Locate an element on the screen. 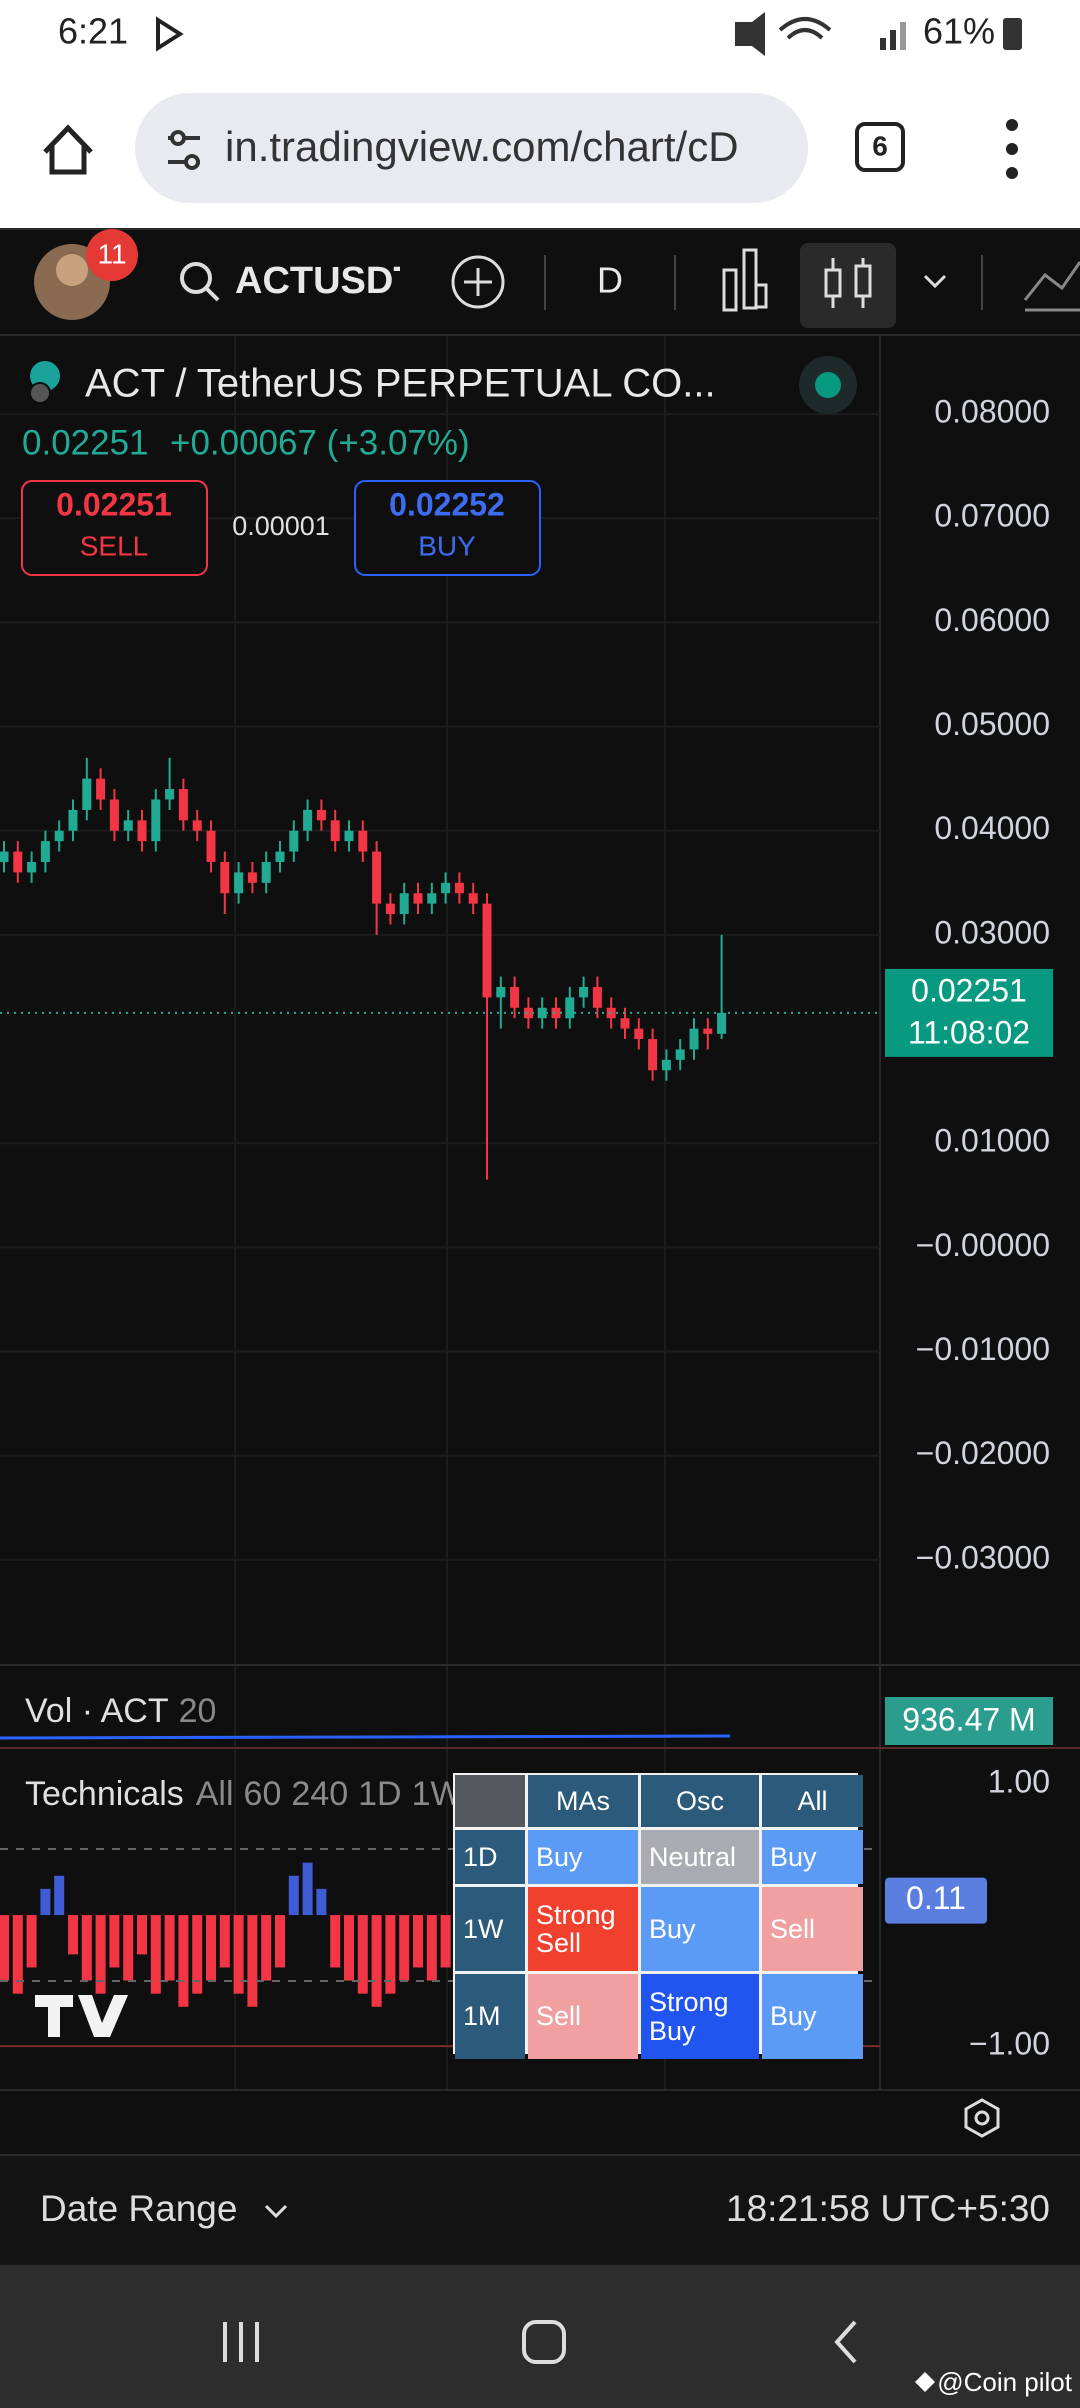 This screenshot has height=2408, width=1080. date-range-chevron is located at coordinates (276, 2211).